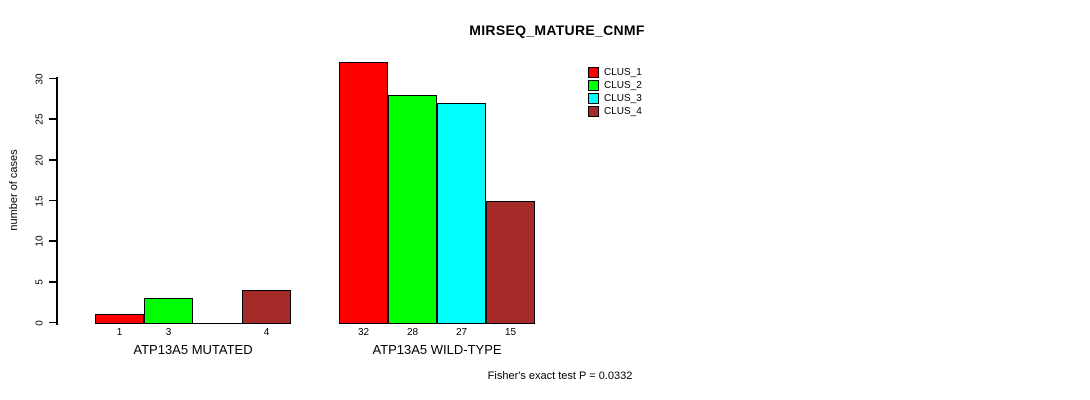 The width and height of the screenshot is (1090, 400). I want to click on group-label: ATP13A5 WILD-TYPE, so click(437, 349).